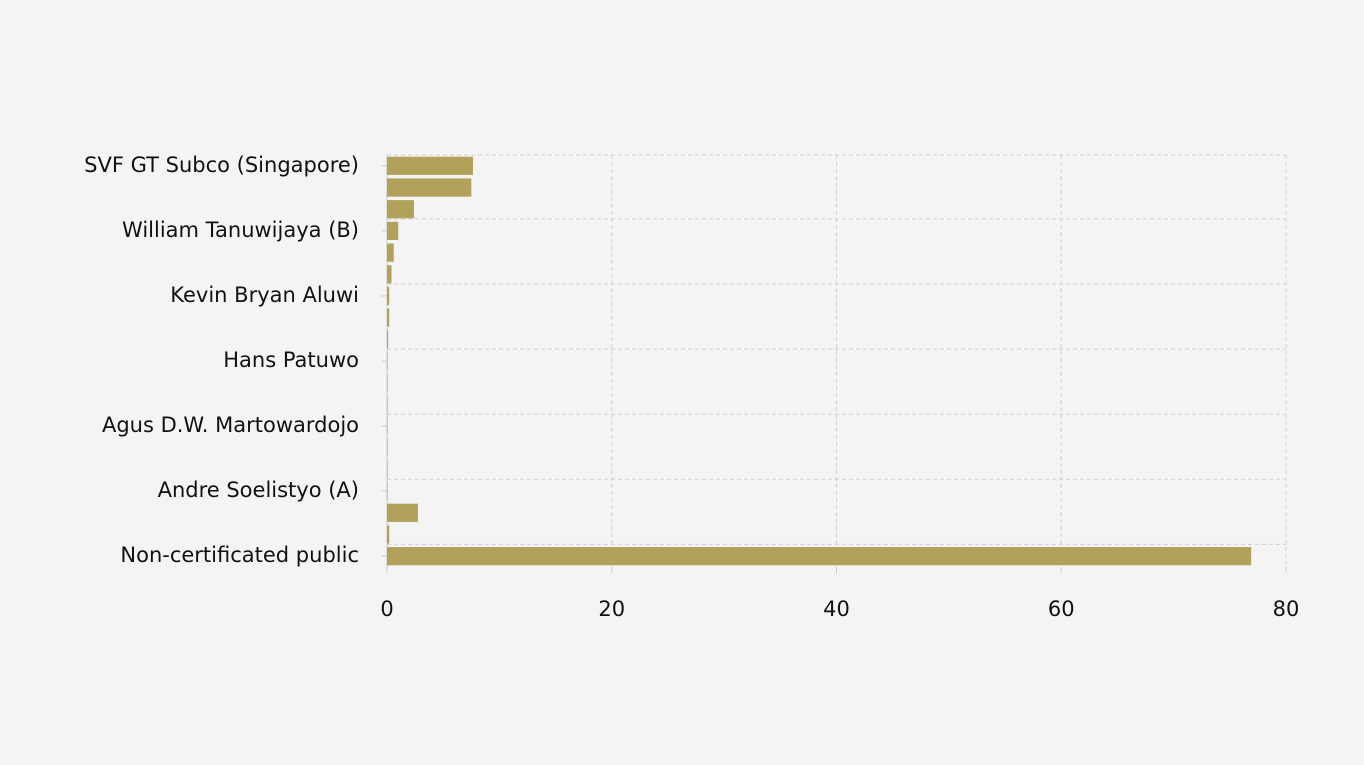  Describe the element at coordinates (221, 165) in the screenshot. I see `y-tick-label: SVF GT Subco (Singapore)` at that location.